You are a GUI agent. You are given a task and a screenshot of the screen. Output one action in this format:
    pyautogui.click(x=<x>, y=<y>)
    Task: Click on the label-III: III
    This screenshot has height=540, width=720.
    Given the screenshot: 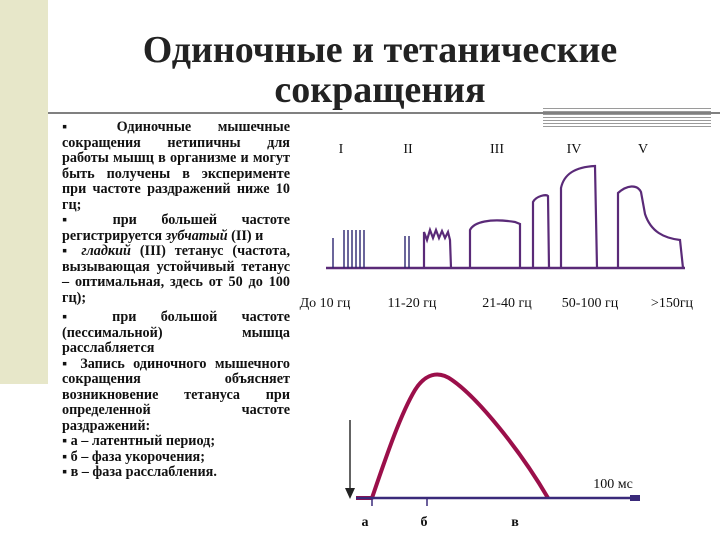 What is the action you would take?
    pyautogui.click(x=497, y=149)
    